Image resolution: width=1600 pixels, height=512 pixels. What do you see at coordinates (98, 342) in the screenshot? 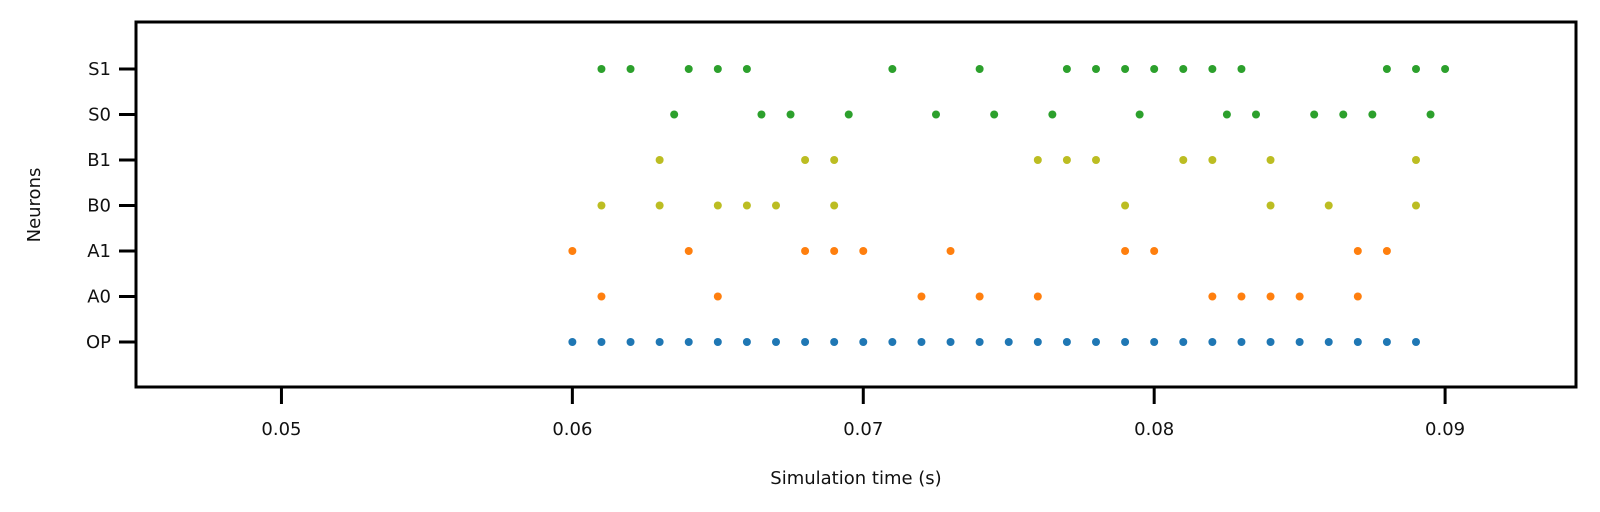
I see `y-tick-label-op: OP` at bounding box center [98, 342].